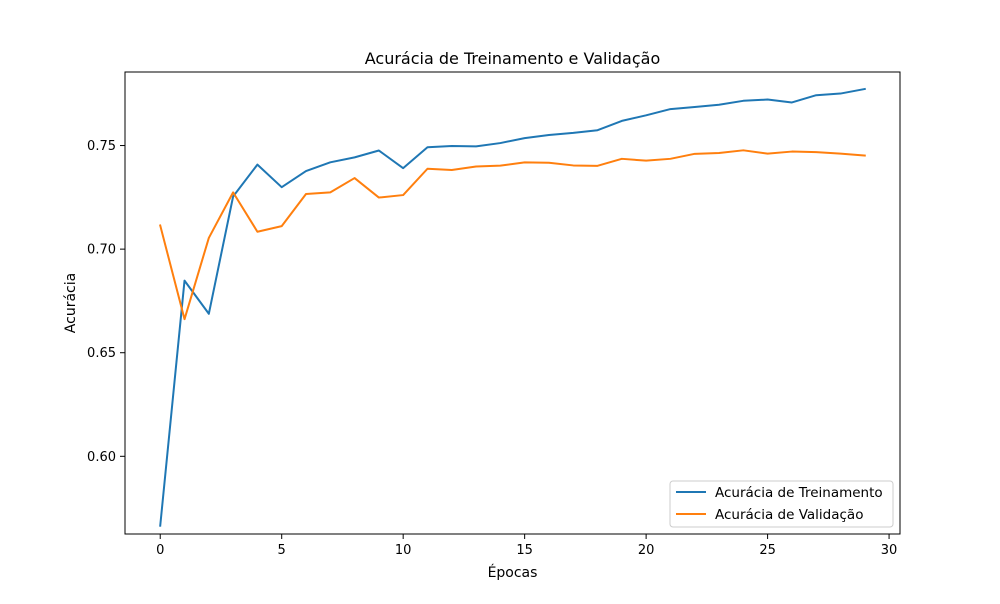 Image resolution: width=1000 pixels, height=604 pixels. Describe the element at coordinates (524, 550) in the screenshot. I see `x-tick-label: 15` at that location.